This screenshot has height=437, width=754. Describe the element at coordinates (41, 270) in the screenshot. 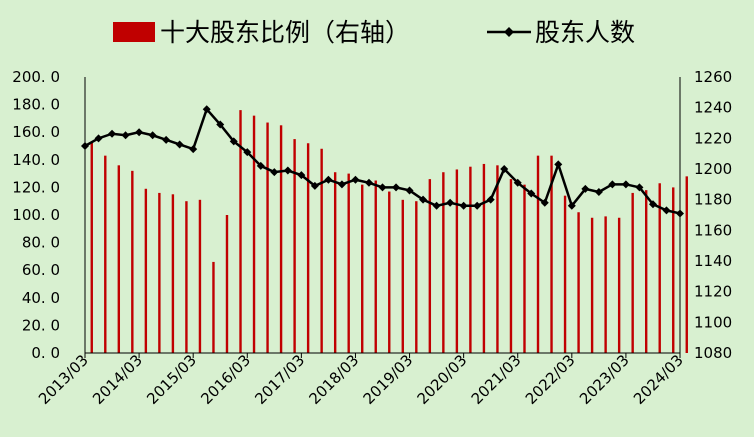

I see `left-y-tick-label: 60. 0` at that location.